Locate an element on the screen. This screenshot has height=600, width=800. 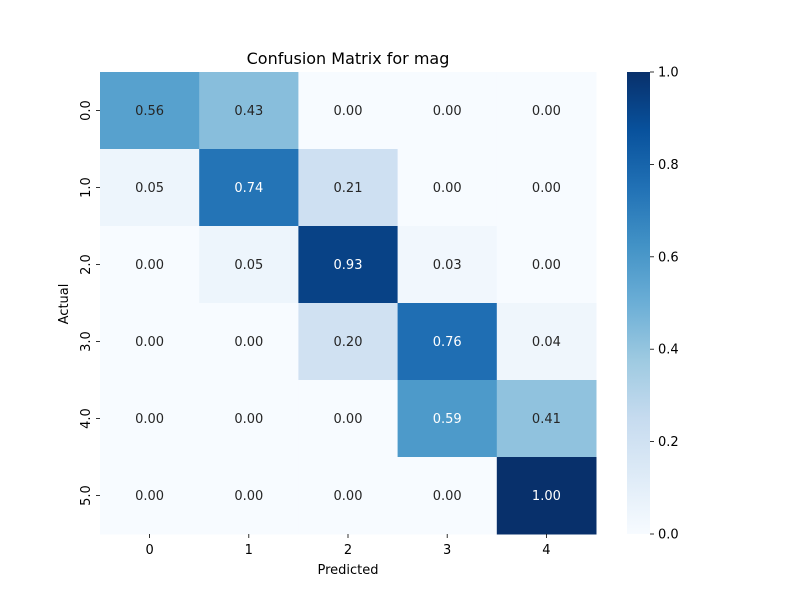
cell-value-label: 0.21 is located at coordinates (348, 188).